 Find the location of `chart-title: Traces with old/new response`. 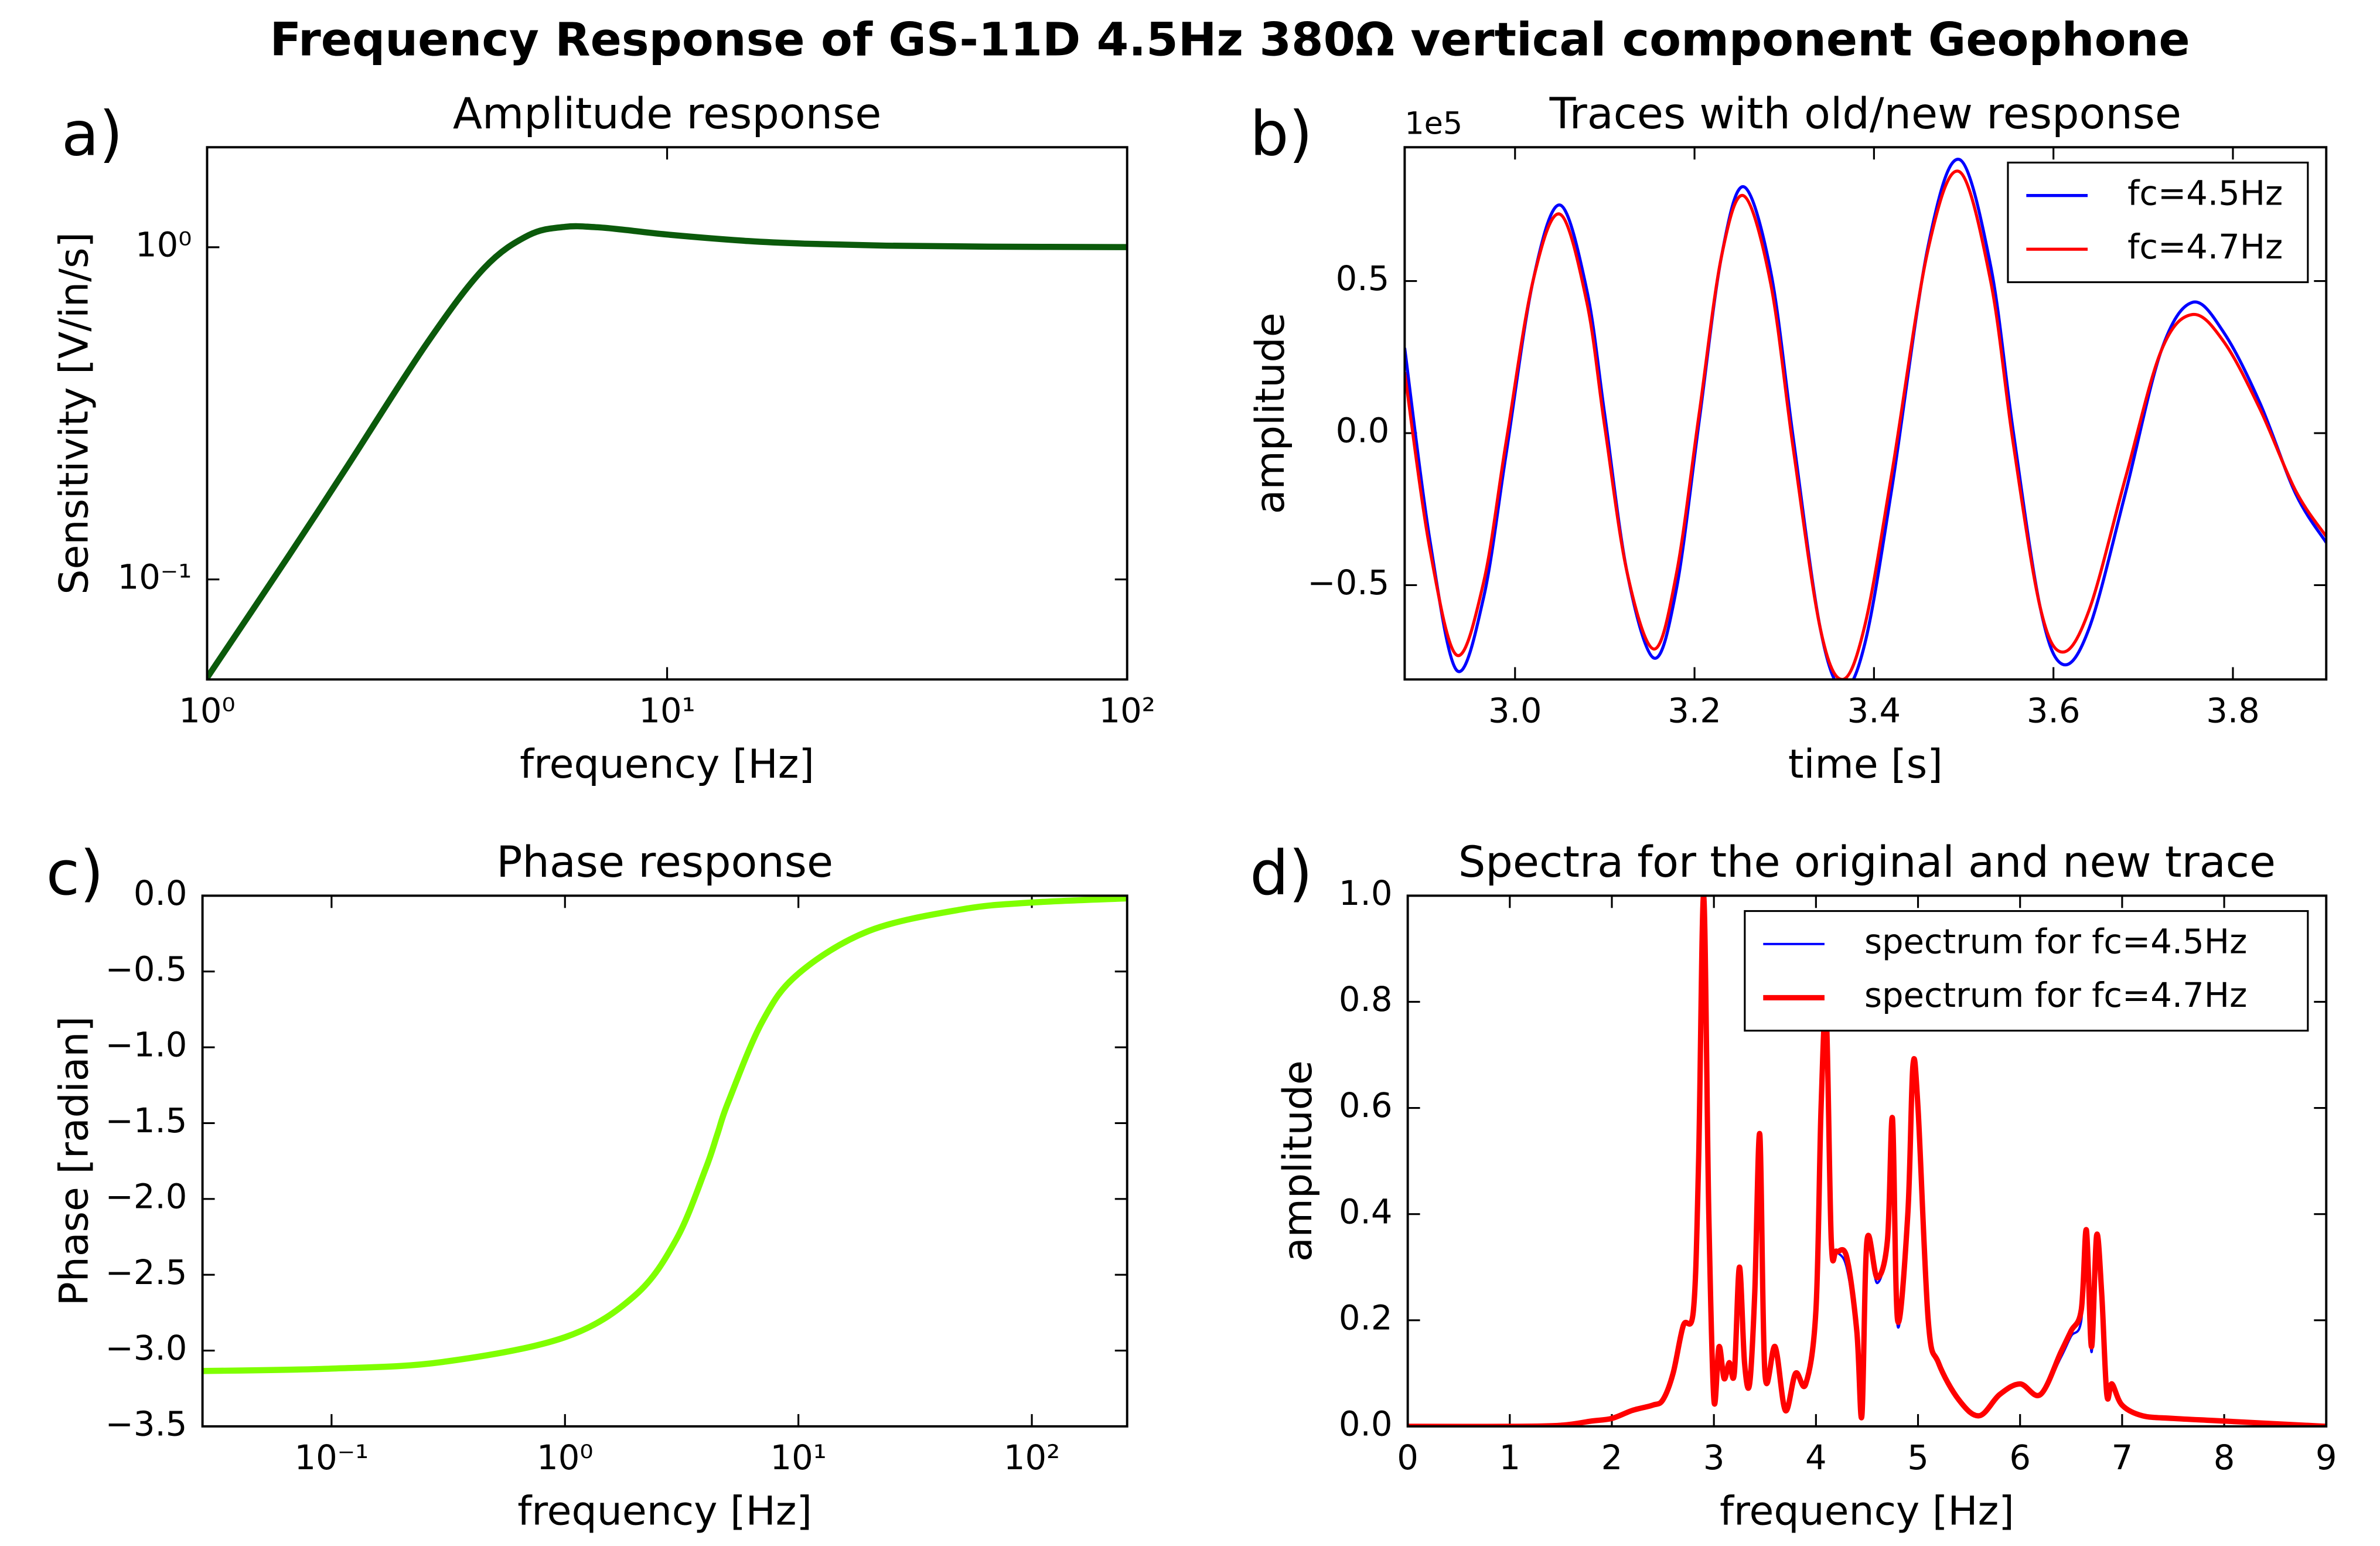

chart-title: Traces with old/new response is located at coordinates (1865, 114).